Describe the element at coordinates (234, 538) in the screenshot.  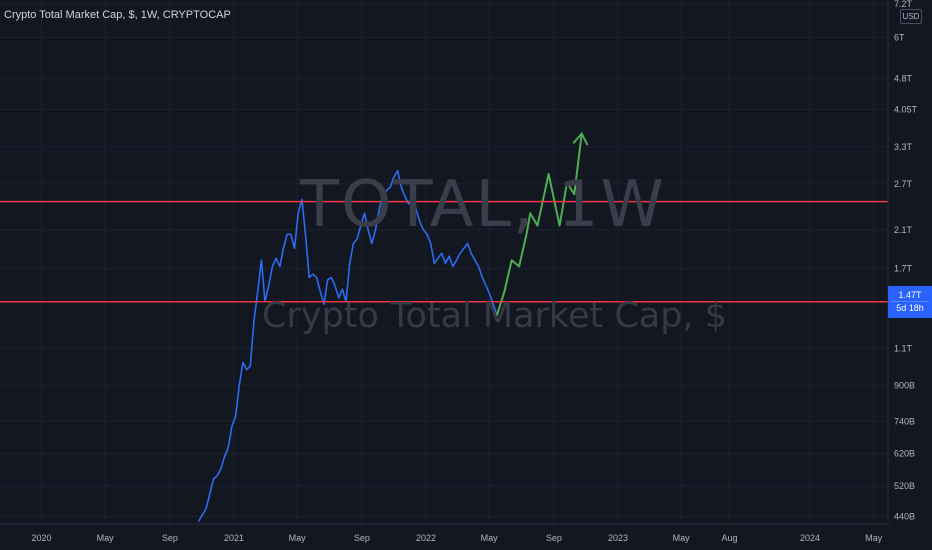
I see `x-tick-label: 2021` at that location.